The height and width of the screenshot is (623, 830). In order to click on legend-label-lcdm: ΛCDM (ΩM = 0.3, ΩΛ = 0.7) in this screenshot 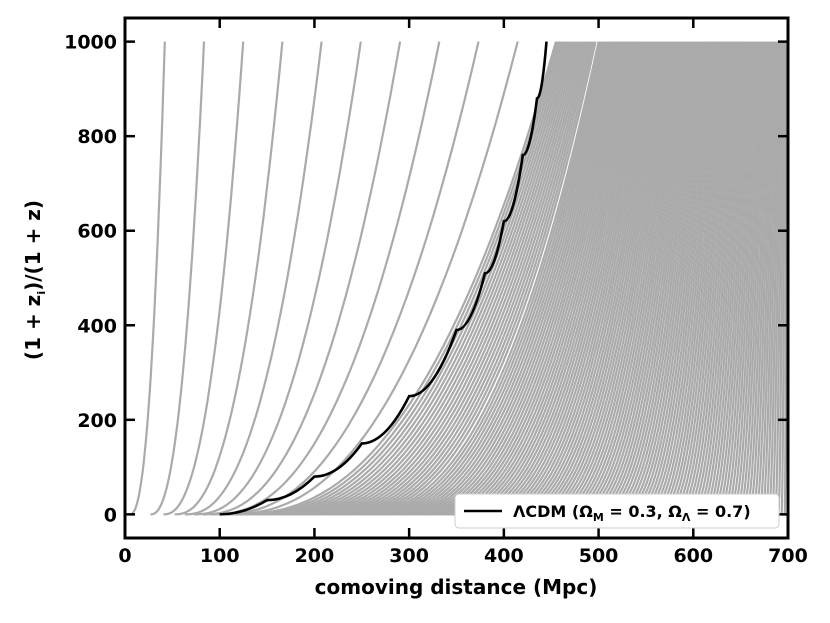, I will do `click(632, 513)`.